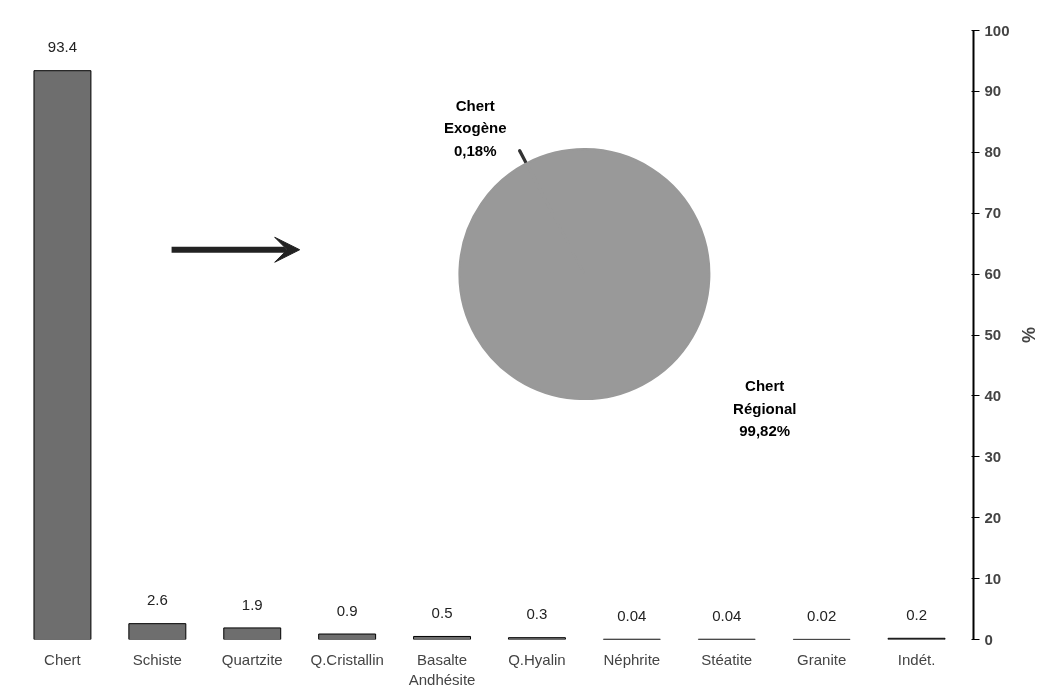  What do you see at coordinates (157, 659) in the screenshot?
I see `x-tick-label: Schiste` at bounding box center [157, 659].